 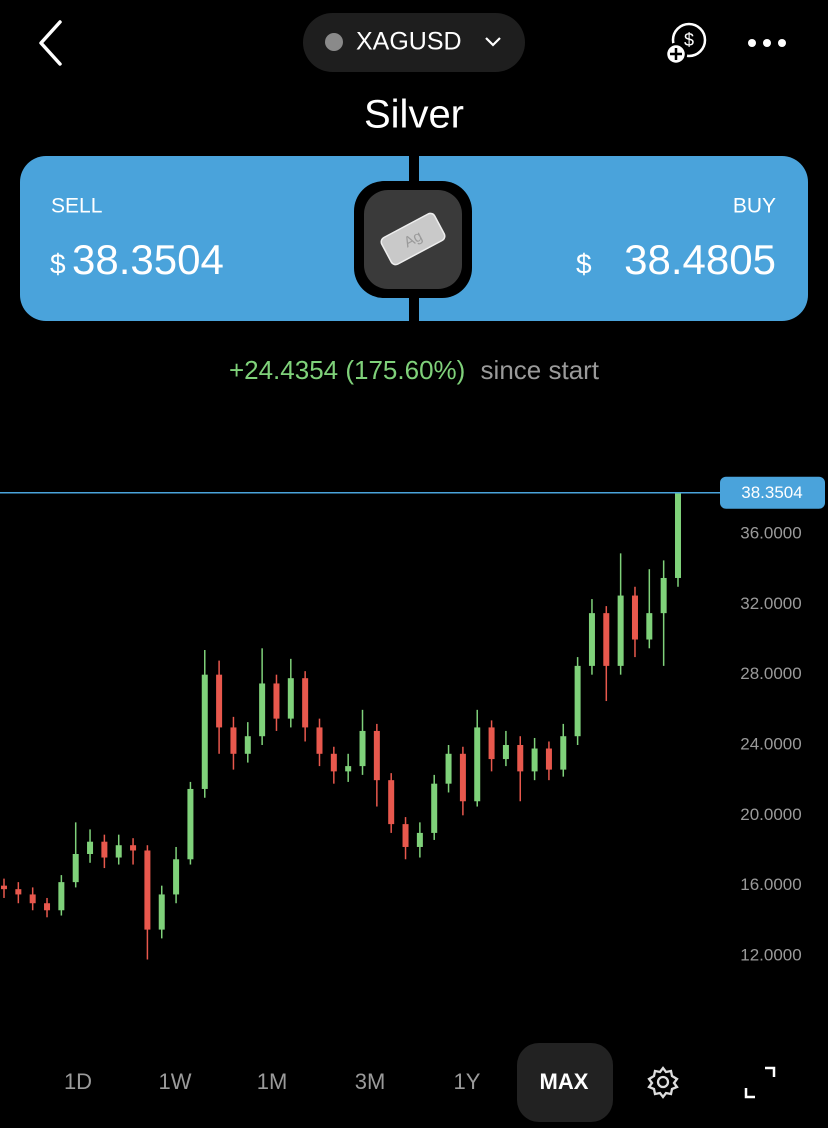 What do you see at coordinates (370, 1081) in the screenshot?
I see `range-tab: 3M` at bounding box center [370, 1081].